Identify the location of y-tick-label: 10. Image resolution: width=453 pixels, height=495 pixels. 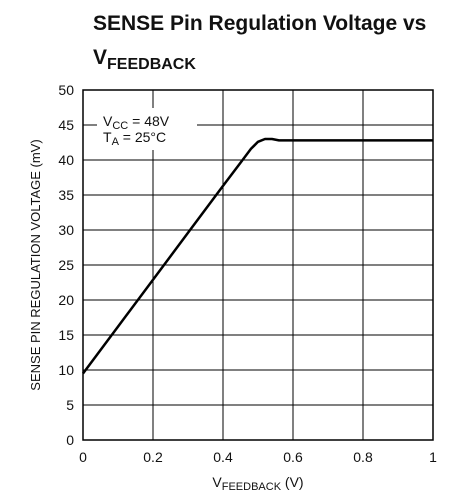
(66, 370).